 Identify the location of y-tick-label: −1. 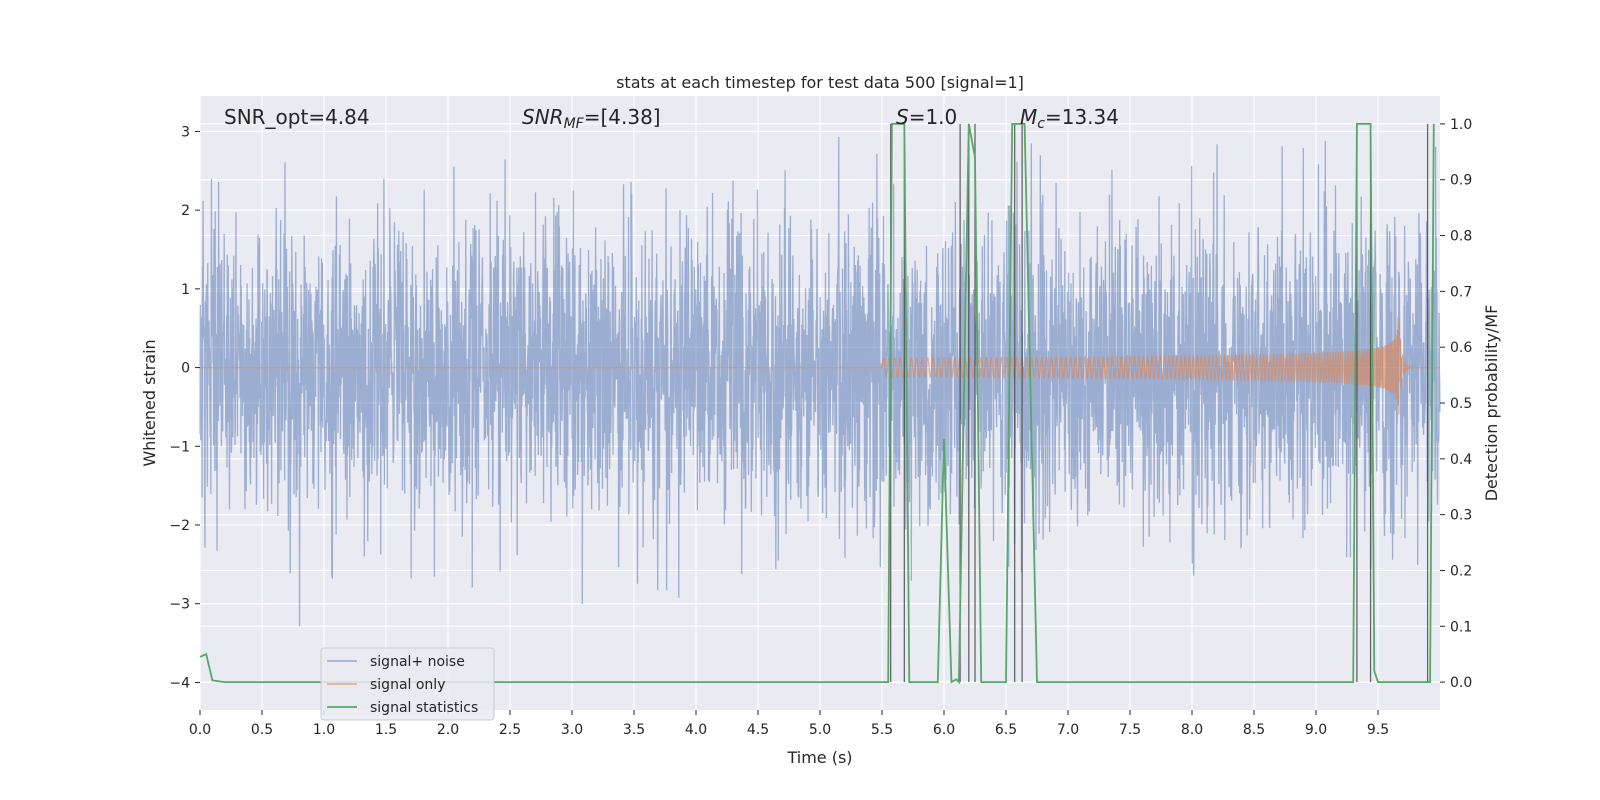
(179, 447).